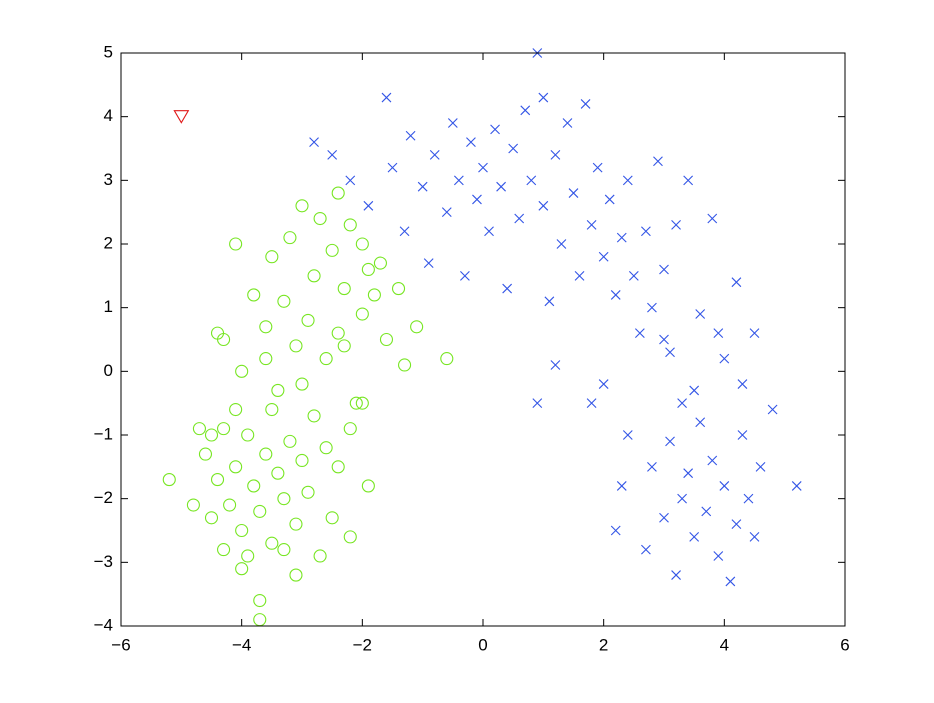 The width and height of the screenshot is (934, 703). I want to click on y-tick-label: 4, so click(108, 115).